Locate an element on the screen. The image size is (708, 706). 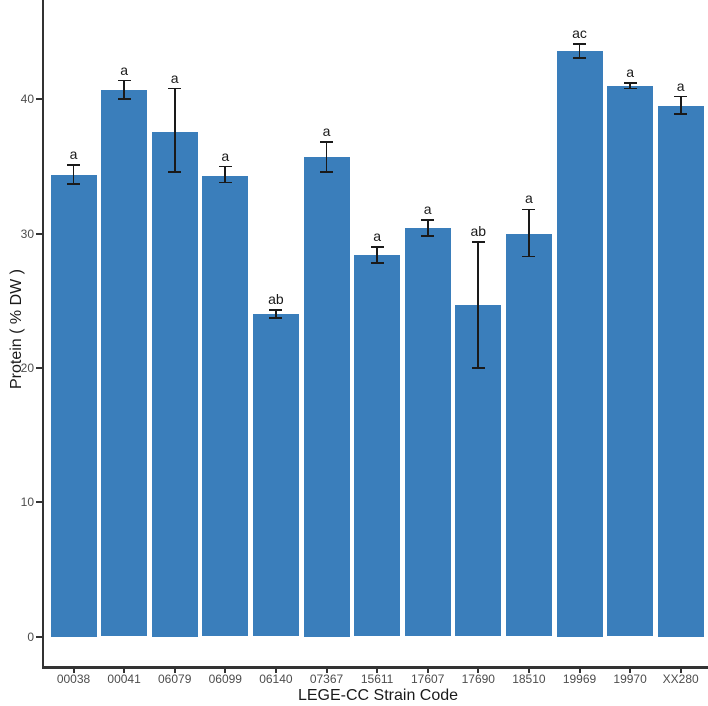
x-tick-label: 19970 is located at coordinates (630, 678).